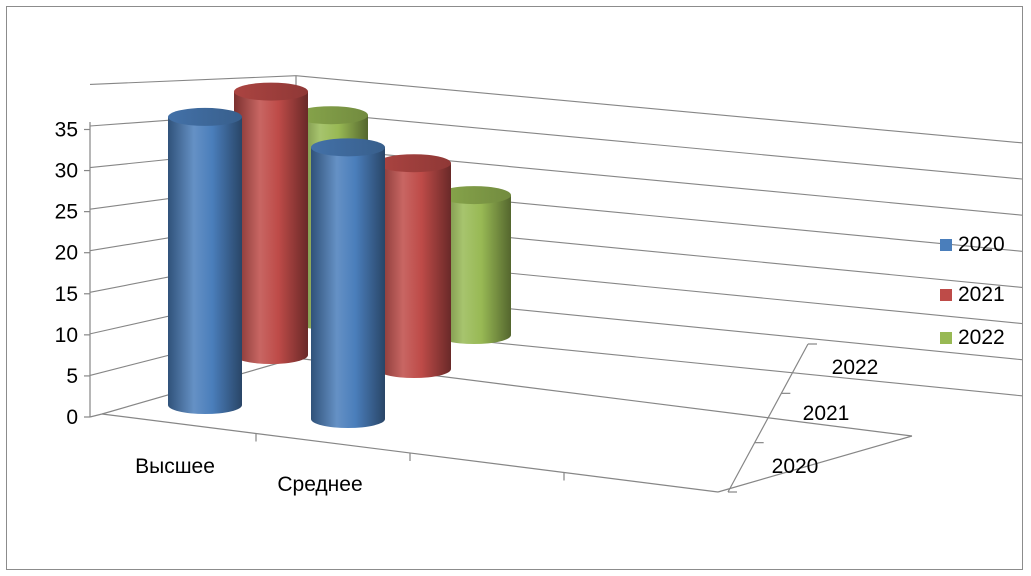 The height and width of the screenshot is (576, 1031). I want to click on bar-2020-Высшее, so click(205, 260).